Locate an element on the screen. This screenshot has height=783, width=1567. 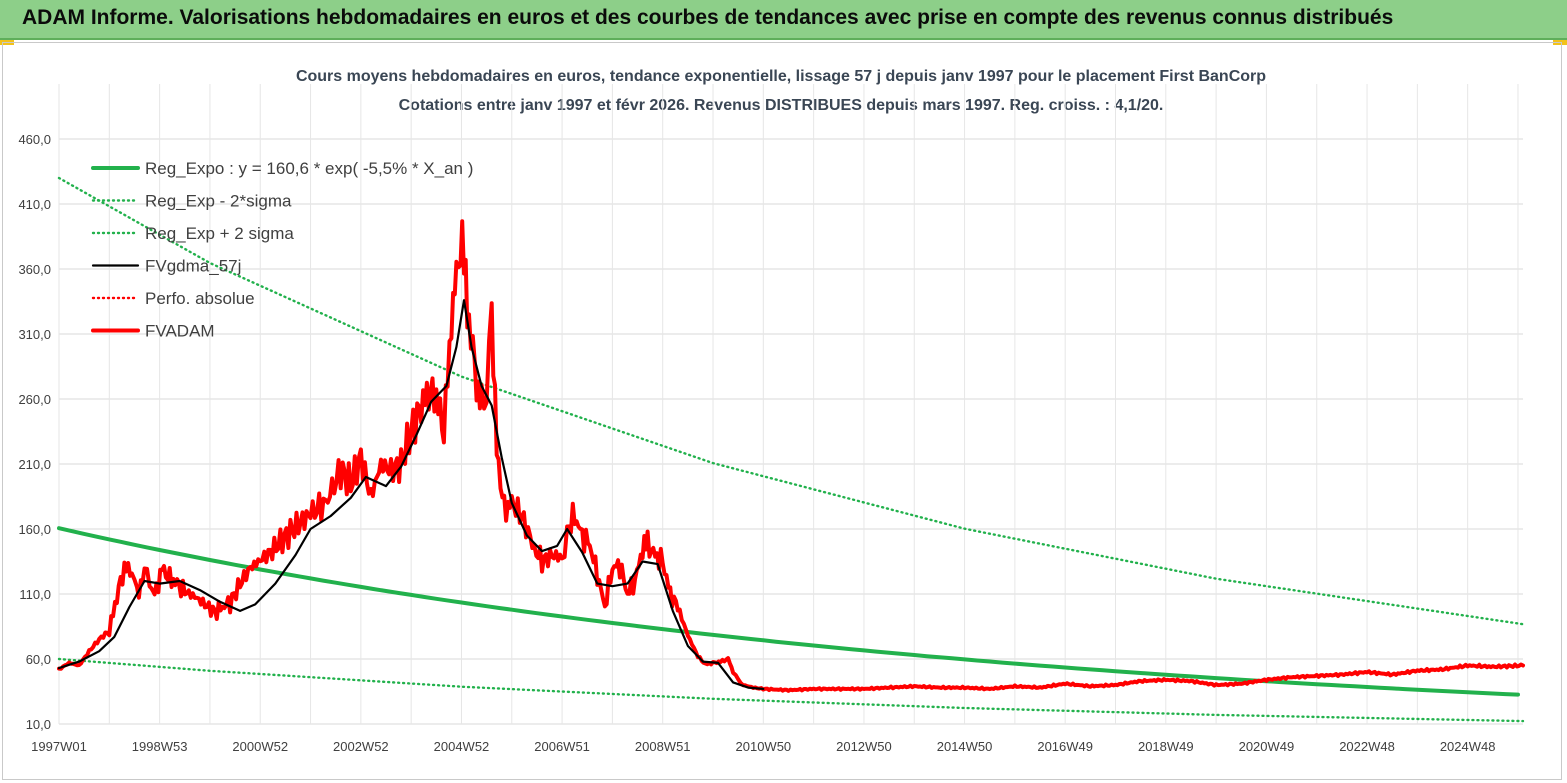
y-tick-label: 60,0 is located at coordinates (38, 659).